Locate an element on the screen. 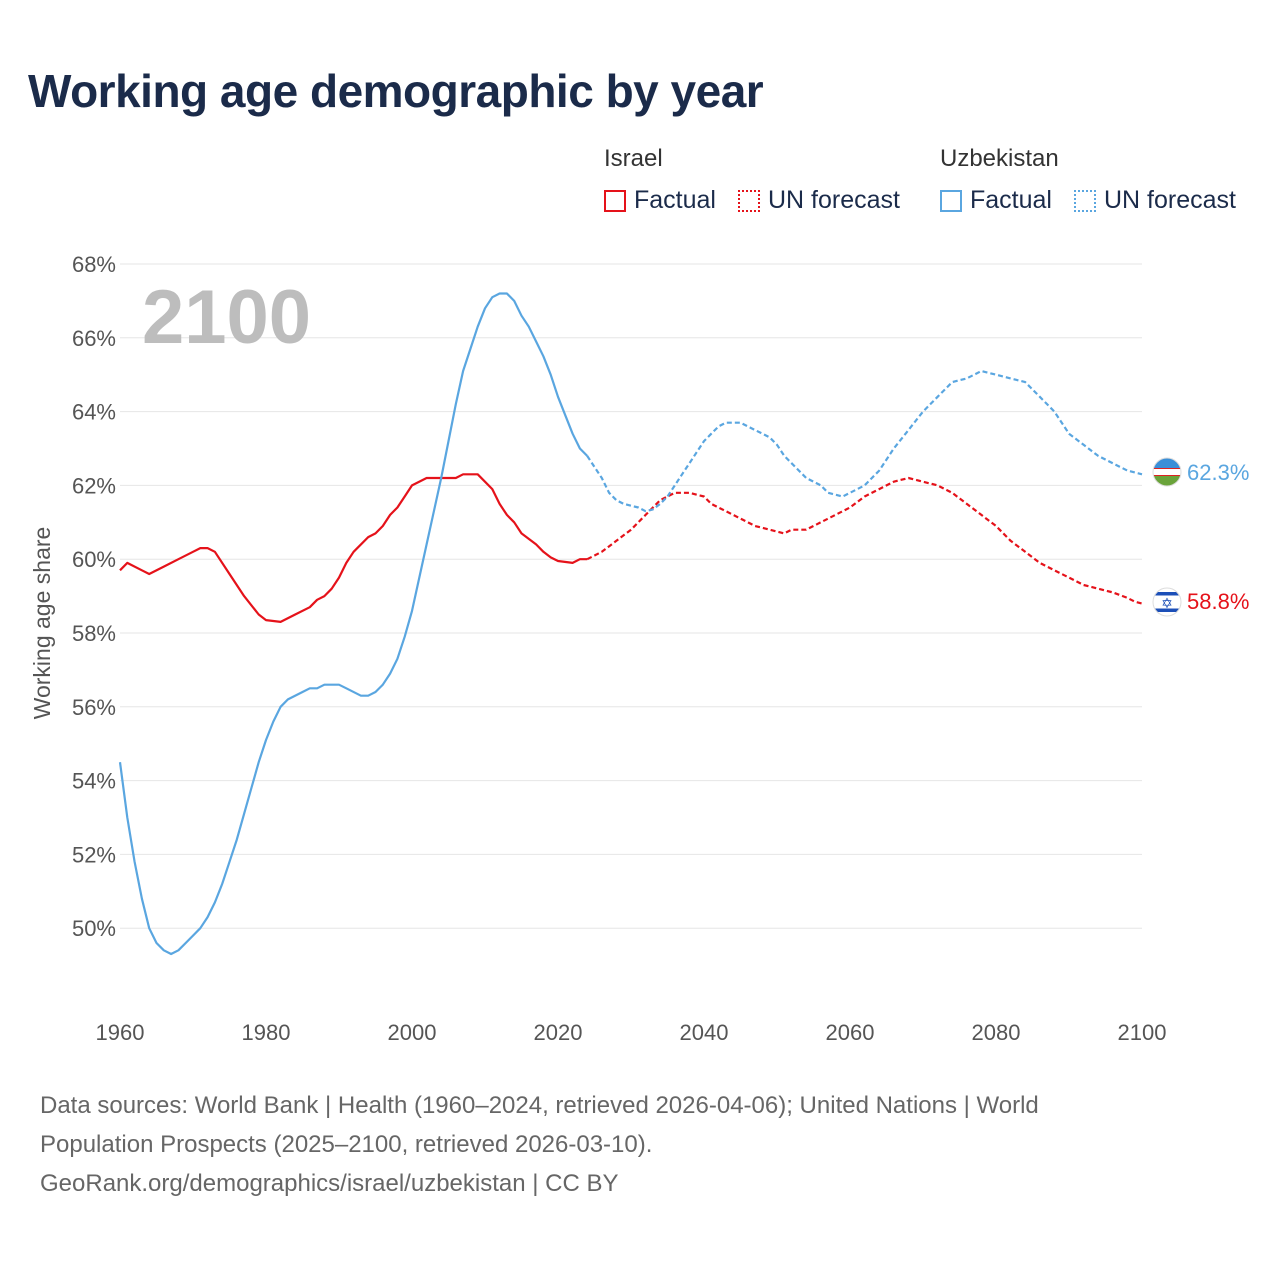  legend-uzbekistan-factual: Factual is located at coordinates (996, 200).